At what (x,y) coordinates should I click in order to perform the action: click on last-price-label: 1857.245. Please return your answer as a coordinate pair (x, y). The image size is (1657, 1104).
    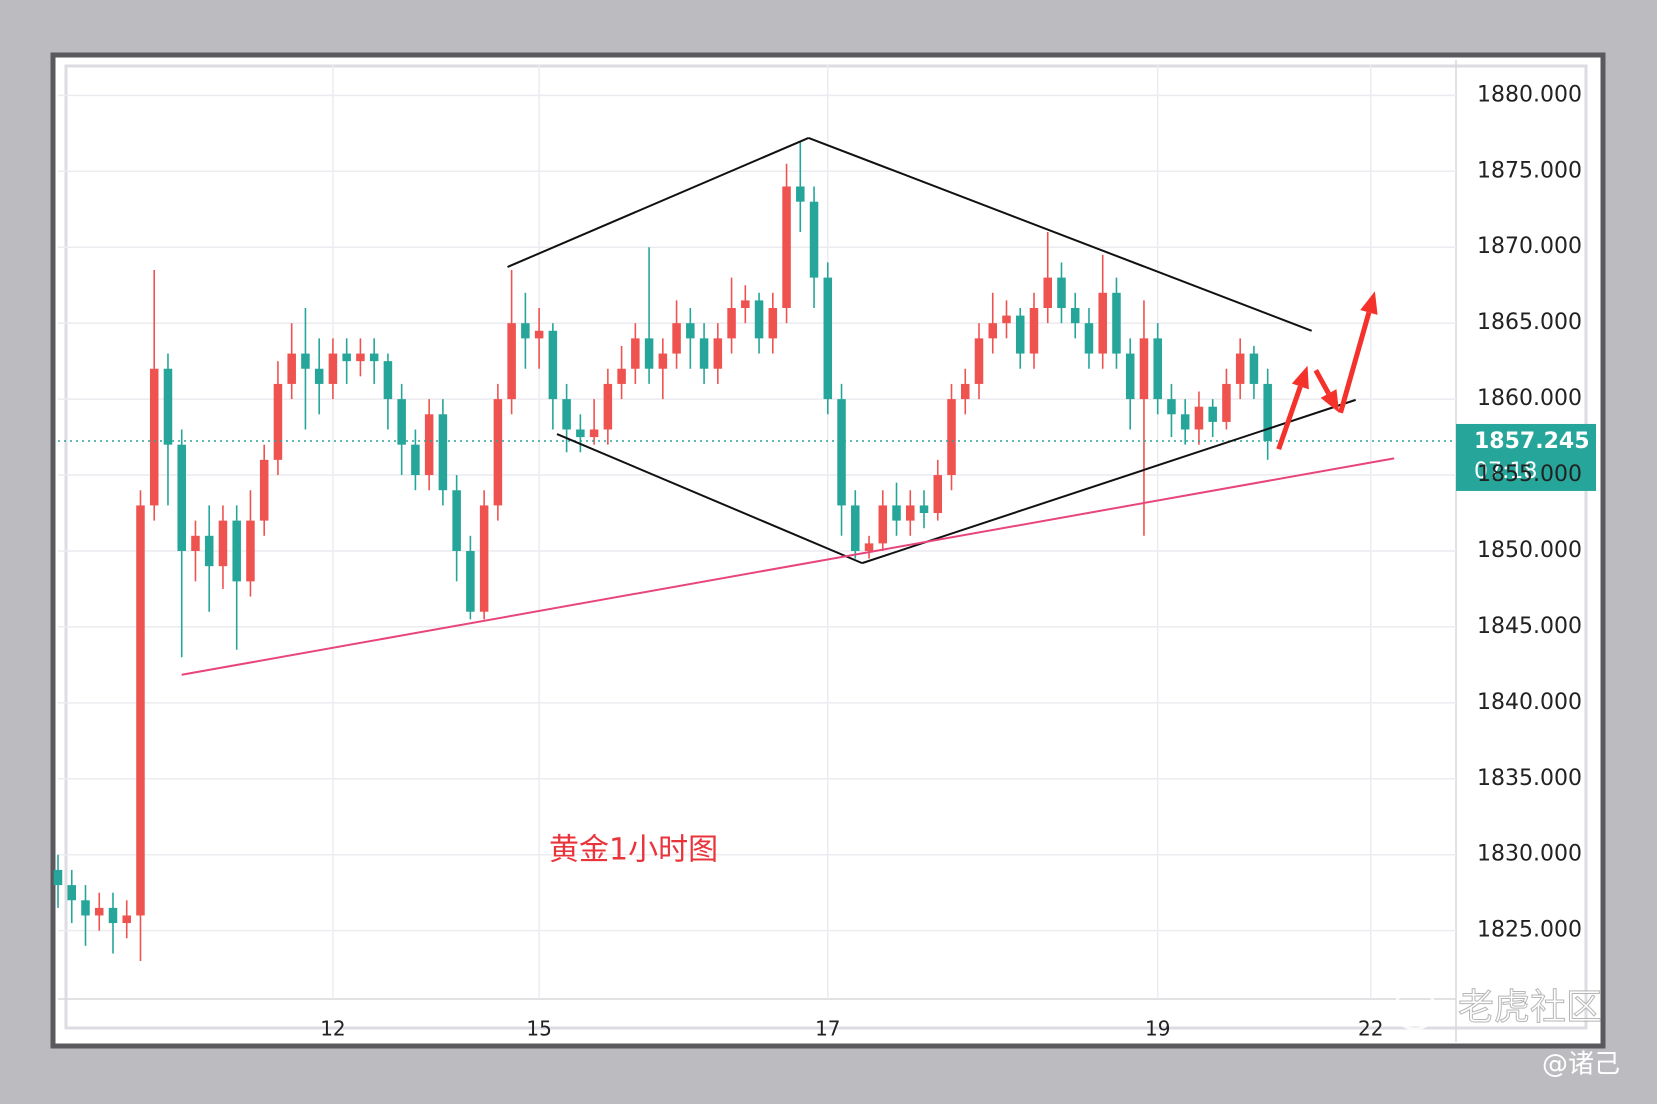
    Looking at the image, I should click on (1532, 441).